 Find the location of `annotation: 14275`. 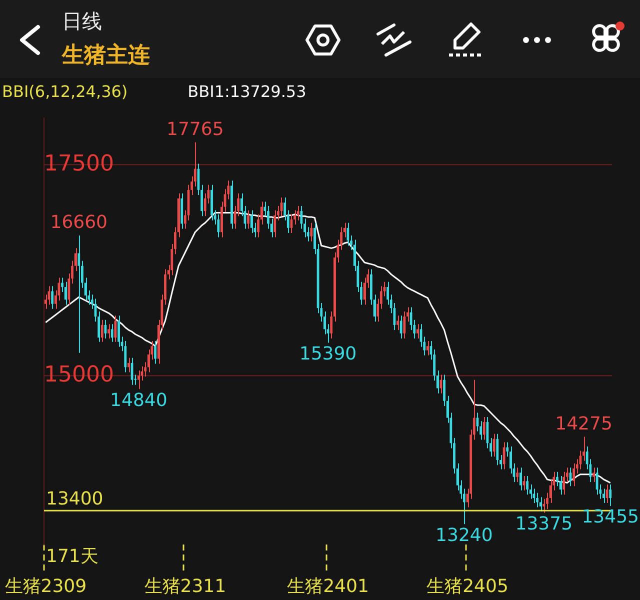

annotation: 14275 is located at coordinates (583, 423).